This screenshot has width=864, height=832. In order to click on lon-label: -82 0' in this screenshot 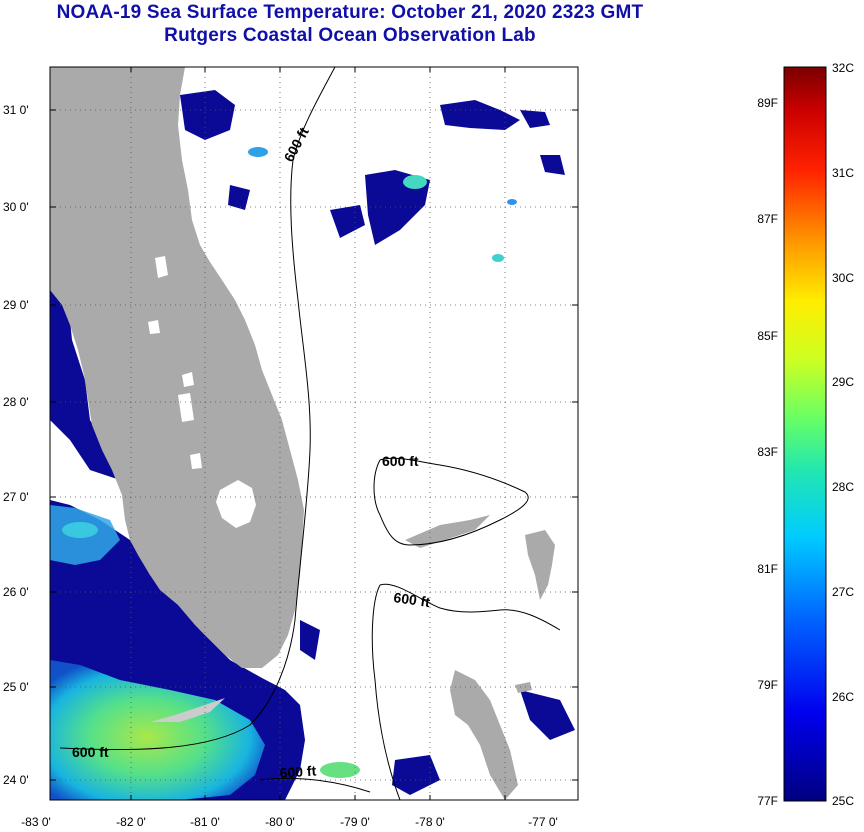, I will do `click(131, 822)`.